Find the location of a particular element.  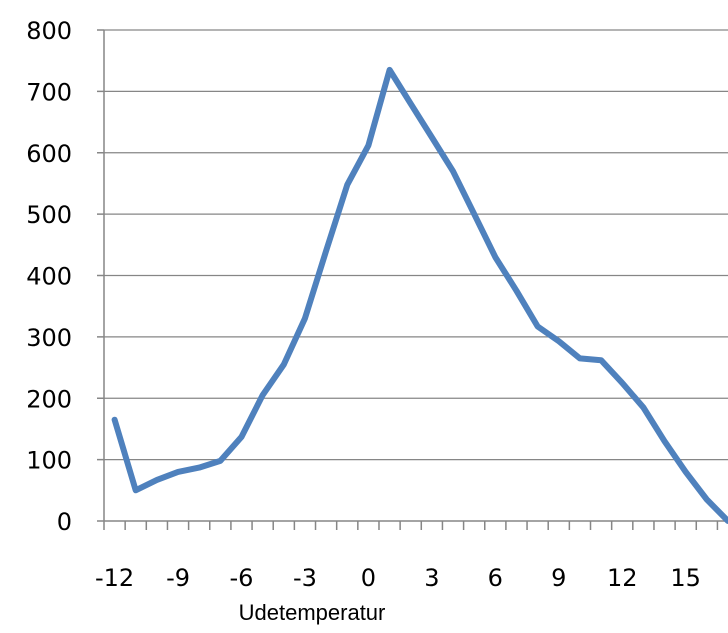

x-tick-label-12: 12 is located at coordinates (622, 578).